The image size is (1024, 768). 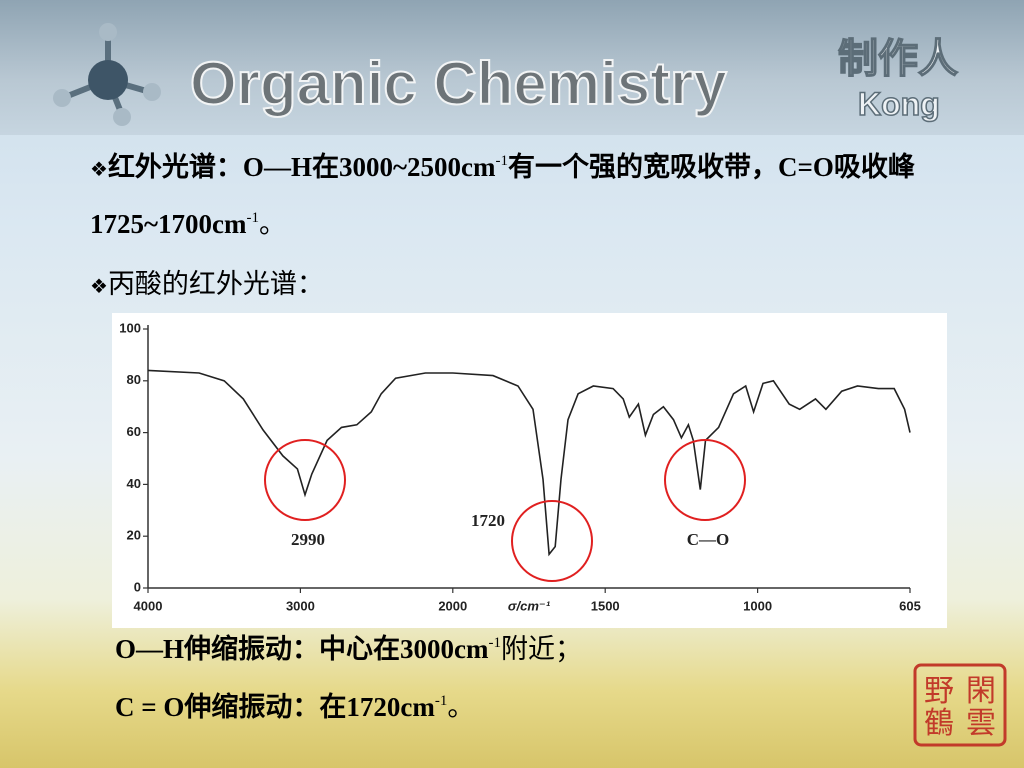 I want to click on author: Kong, so click(x=899, y=104).